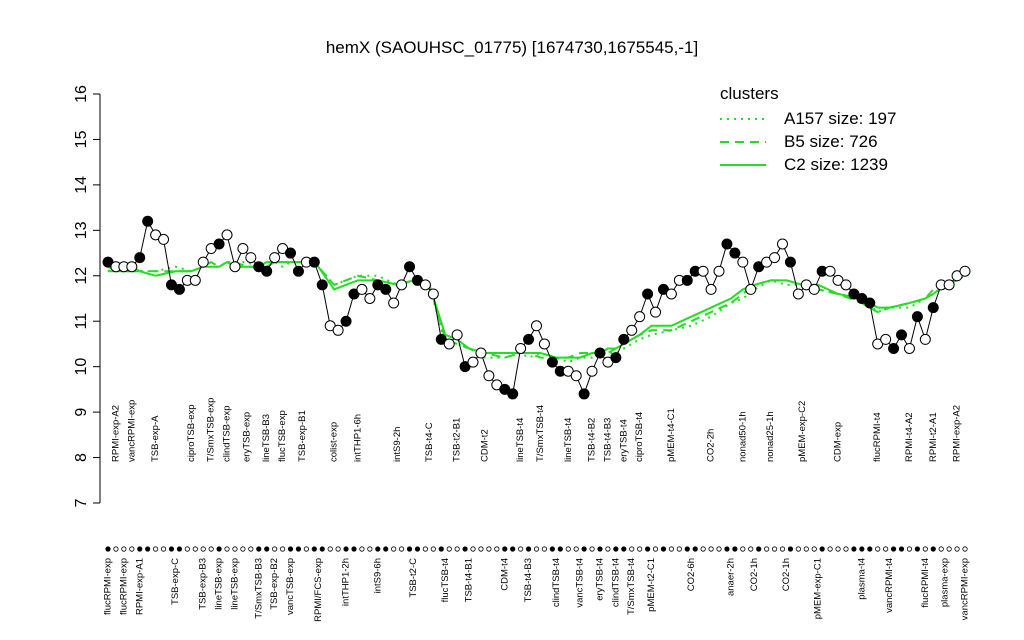  What do you see at coordinates (81, 230) in the screenshot?
I see `y-tick-label: 13` at bounding box center [81, 230].